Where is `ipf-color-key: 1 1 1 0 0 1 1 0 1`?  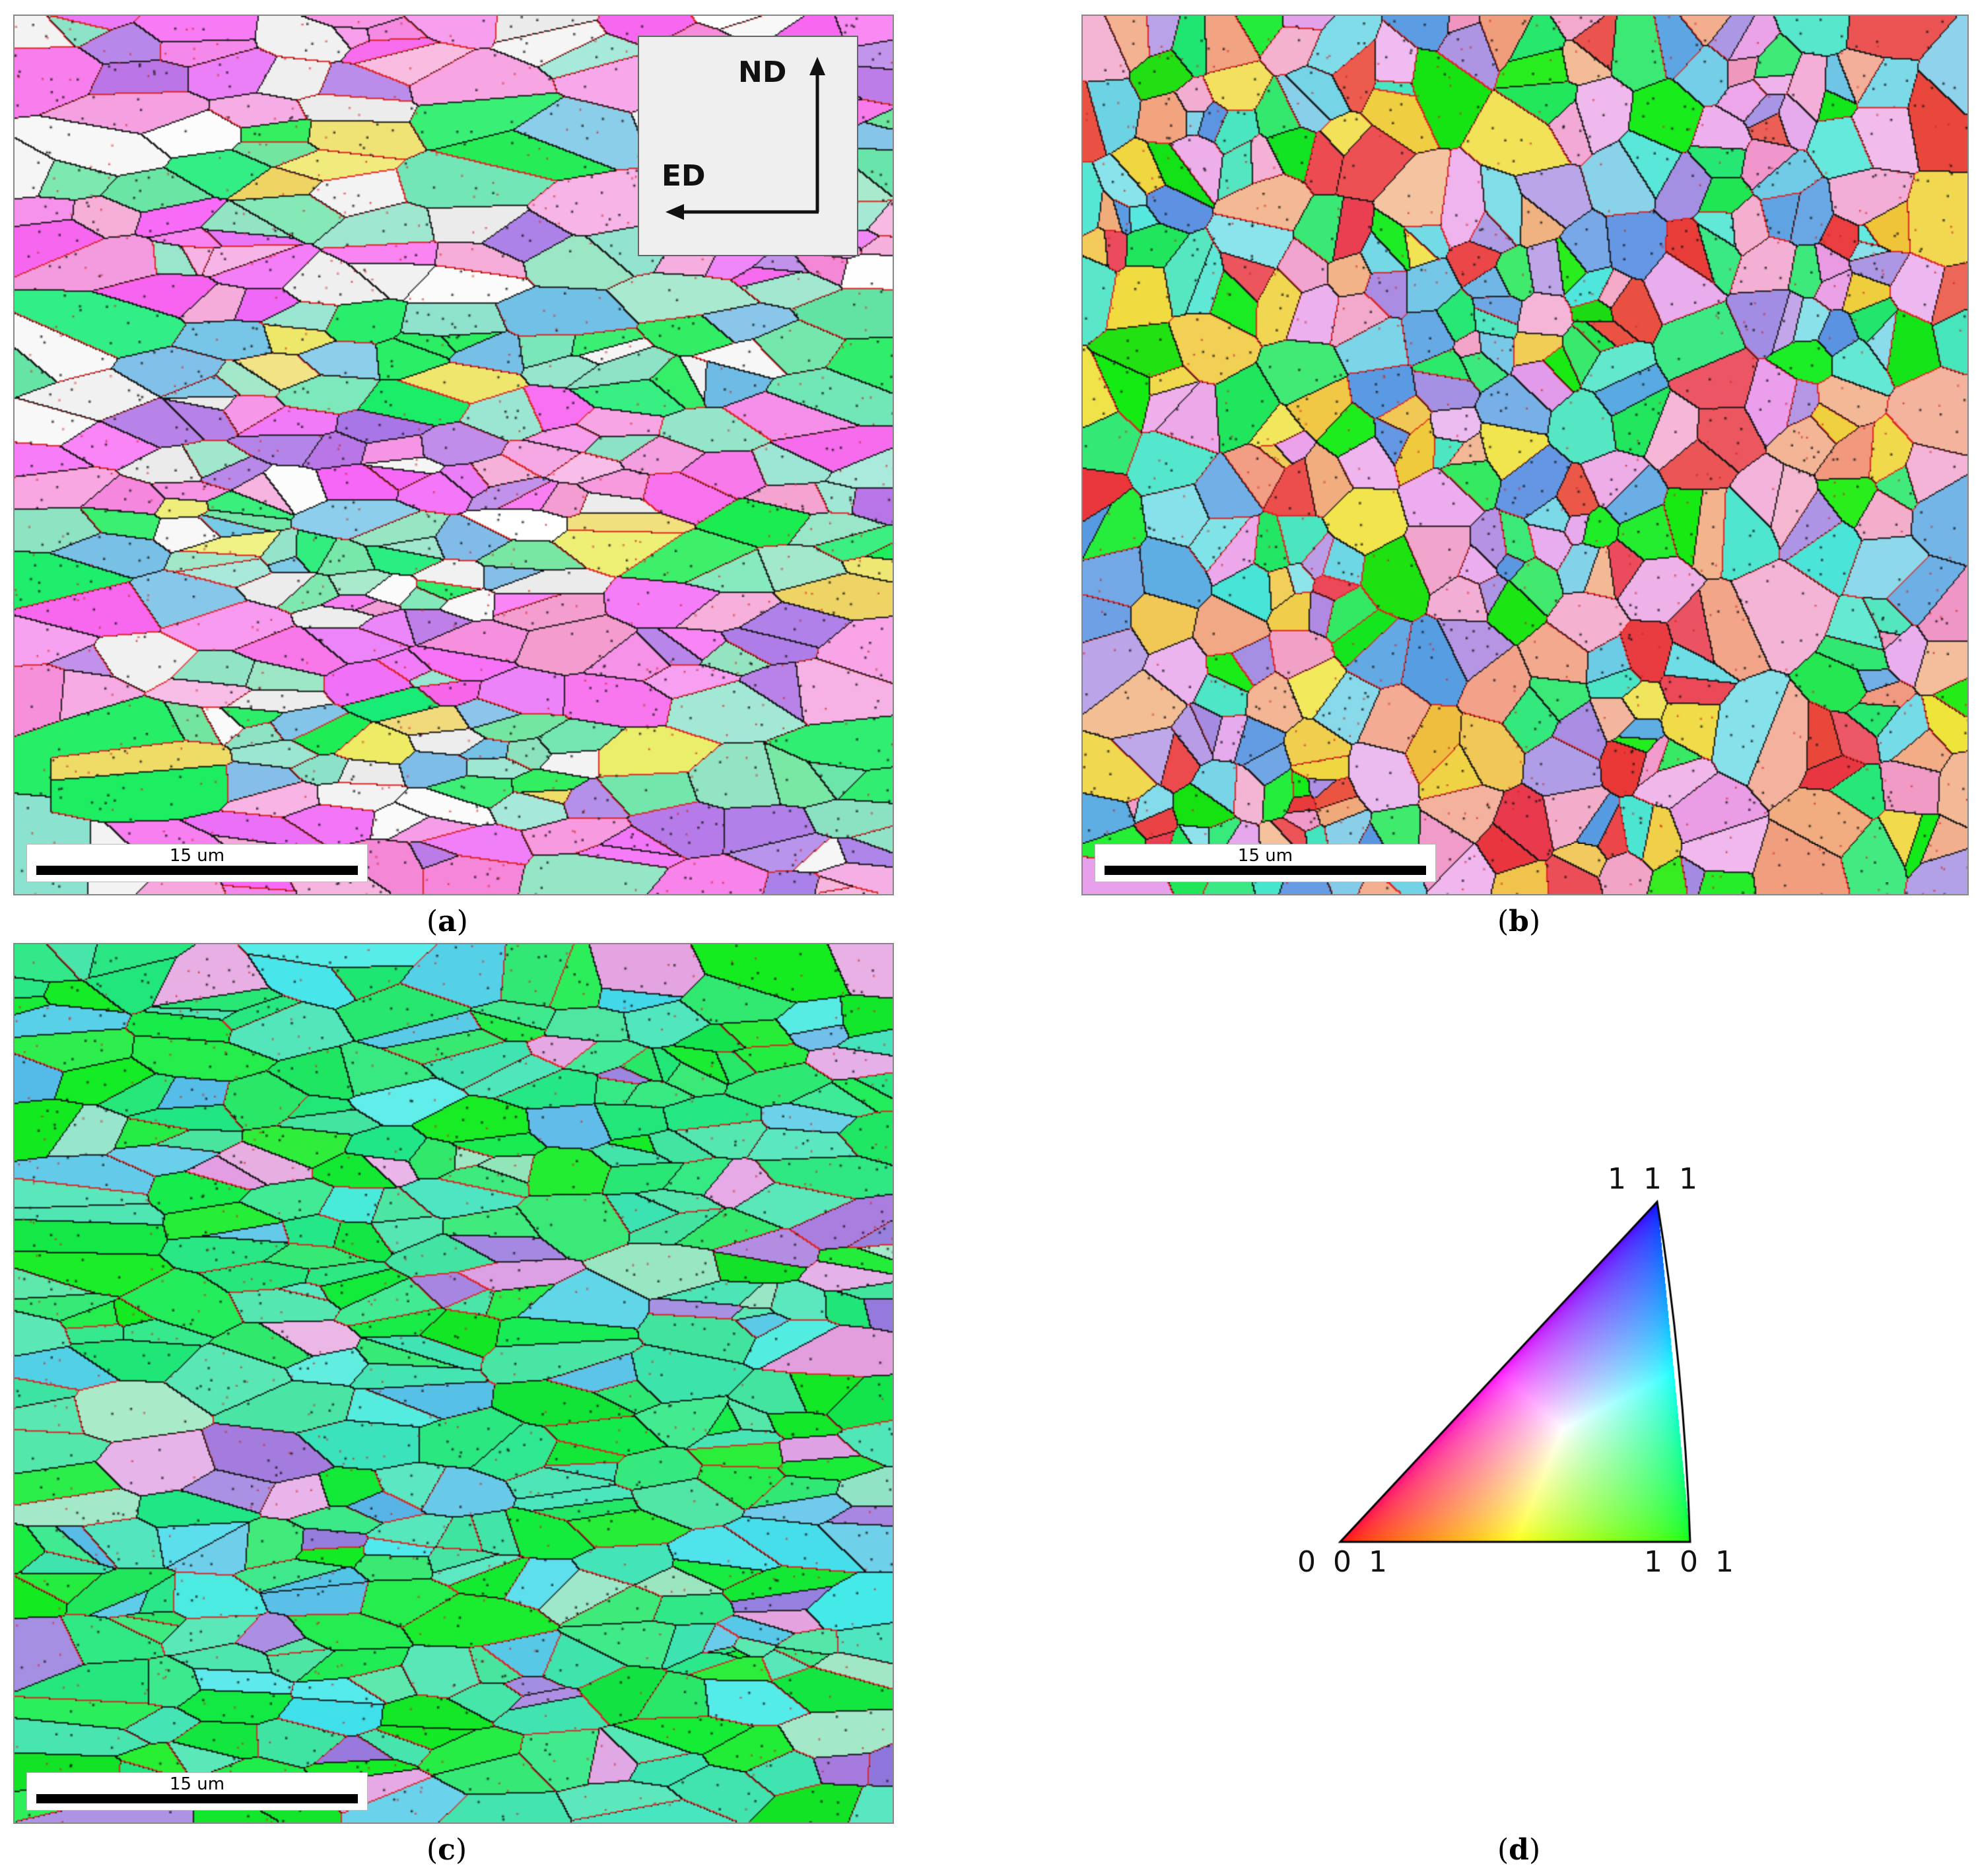 ipf-color-key: 1 1 1 0 0 1 1 0 1 is located at coordinates (1518, 1373).